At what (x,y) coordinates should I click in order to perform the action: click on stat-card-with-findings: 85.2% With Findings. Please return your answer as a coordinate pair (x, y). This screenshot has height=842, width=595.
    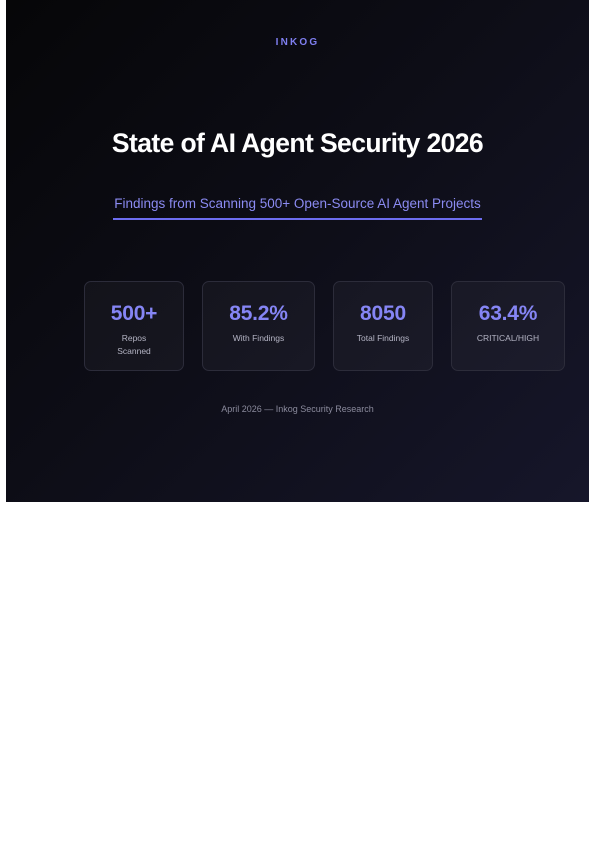
    Looking at the image, I should click on (258, 326).